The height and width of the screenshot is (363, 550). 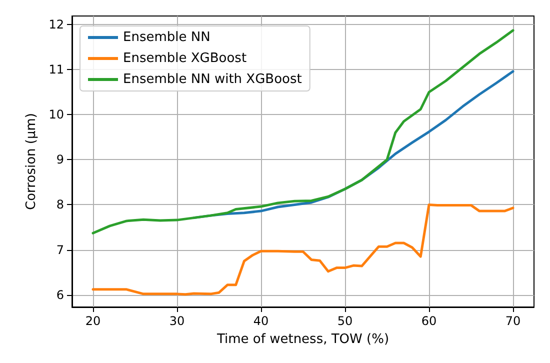 What do you see at coordinates (60, 205) in the screenshot?
I see `y-tick-label: 8` at bounding box center [60, 205].